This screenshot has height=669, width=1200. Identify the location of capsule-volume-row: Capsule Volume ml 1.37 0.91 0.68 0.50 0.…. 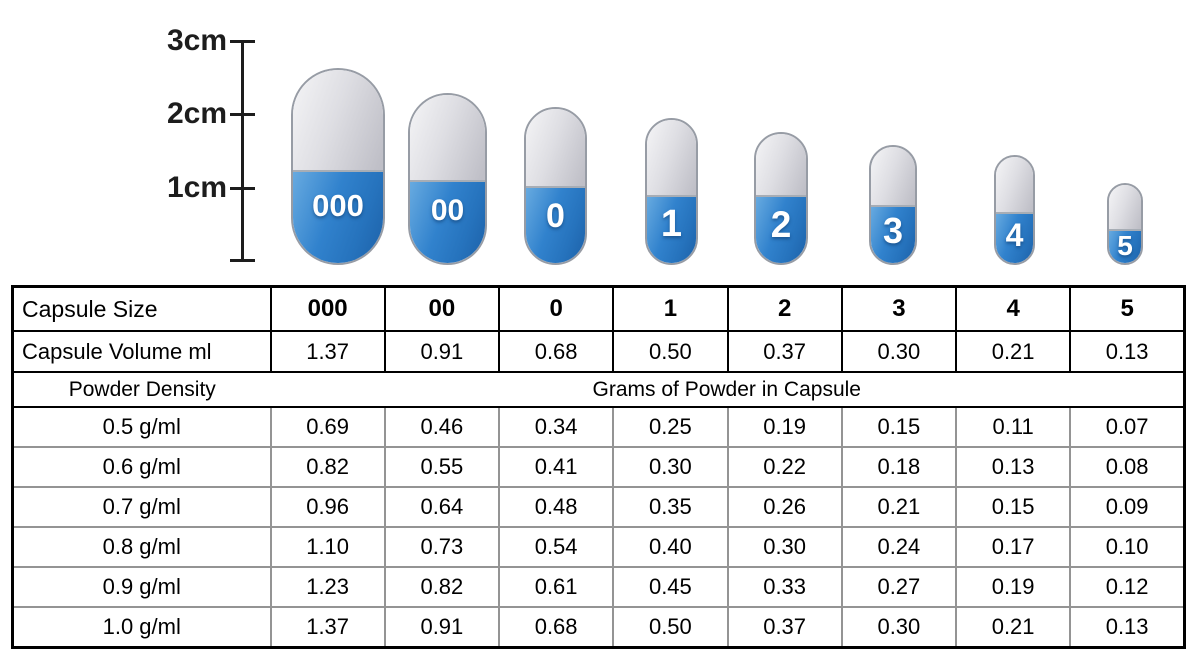
(598, 351).